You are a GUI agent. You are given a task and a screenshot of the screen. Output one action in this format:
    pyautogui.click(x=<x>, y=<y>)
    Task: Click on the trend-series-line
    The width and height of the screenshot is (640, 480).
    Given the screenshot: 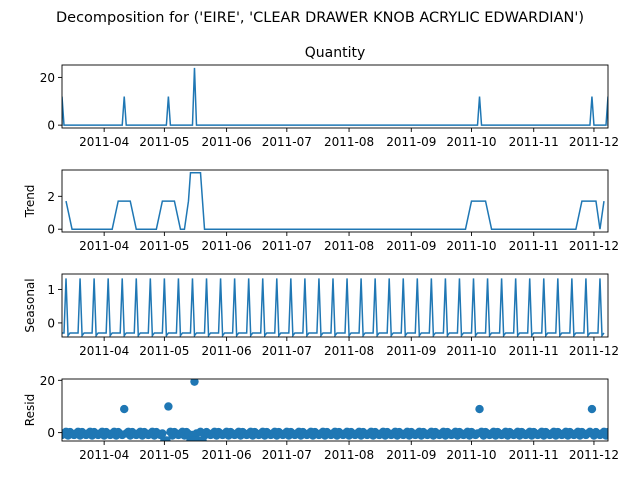 What is the action you would take?
    pyautogui.click(x=335, y=201)
    